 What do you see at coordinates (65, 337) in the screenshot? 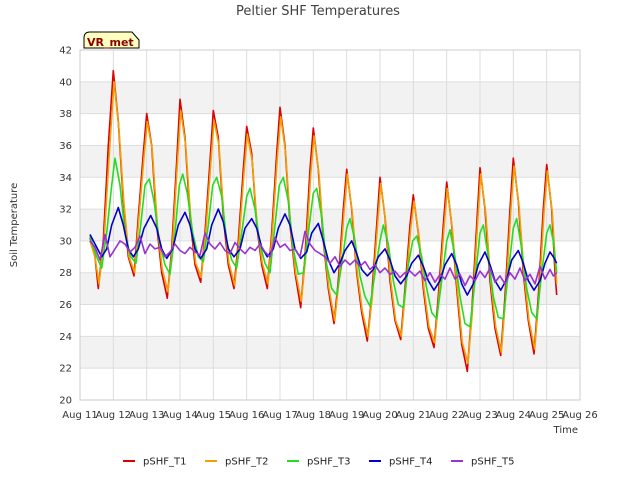
I see `y-tick-label: 24` at bounding box center [65, 337].